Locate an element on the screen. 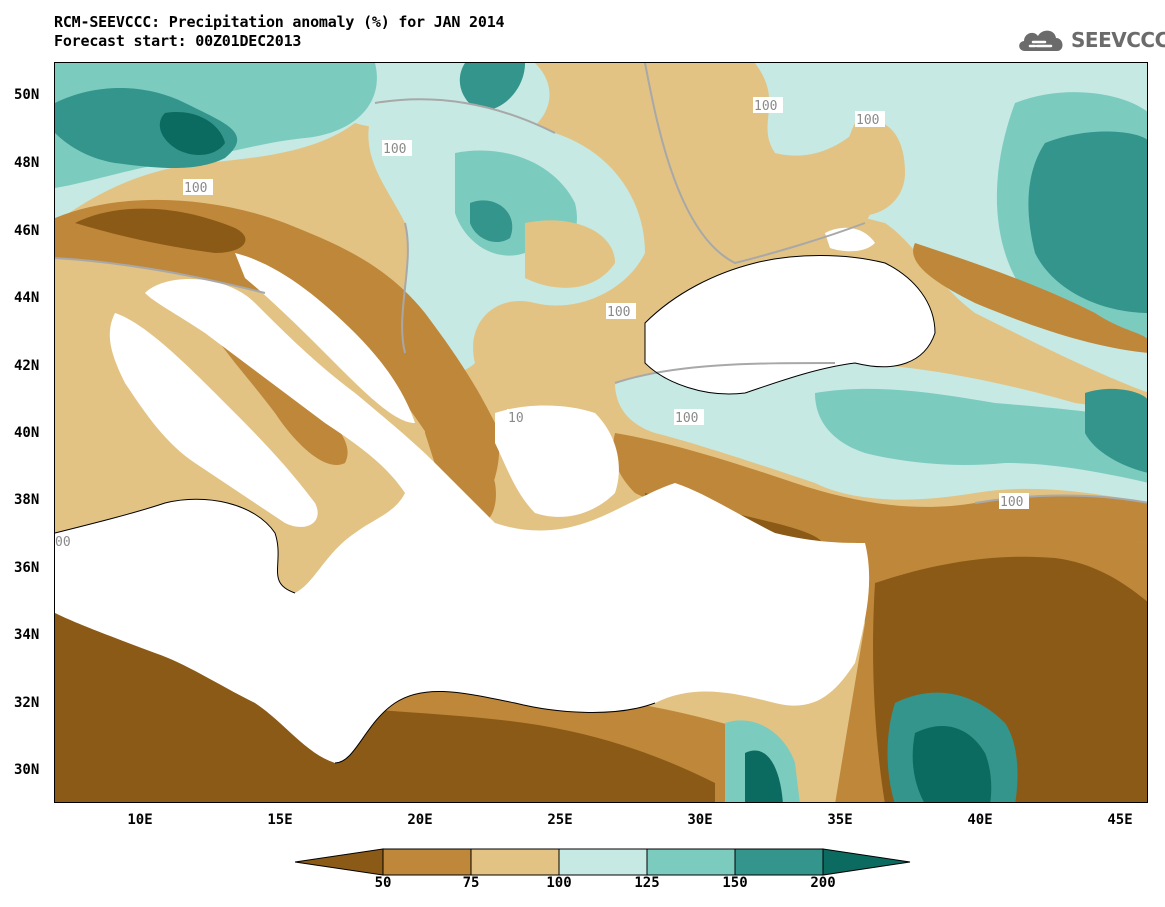  dry-zone-caucasus is located at coordinates (1030, 298).